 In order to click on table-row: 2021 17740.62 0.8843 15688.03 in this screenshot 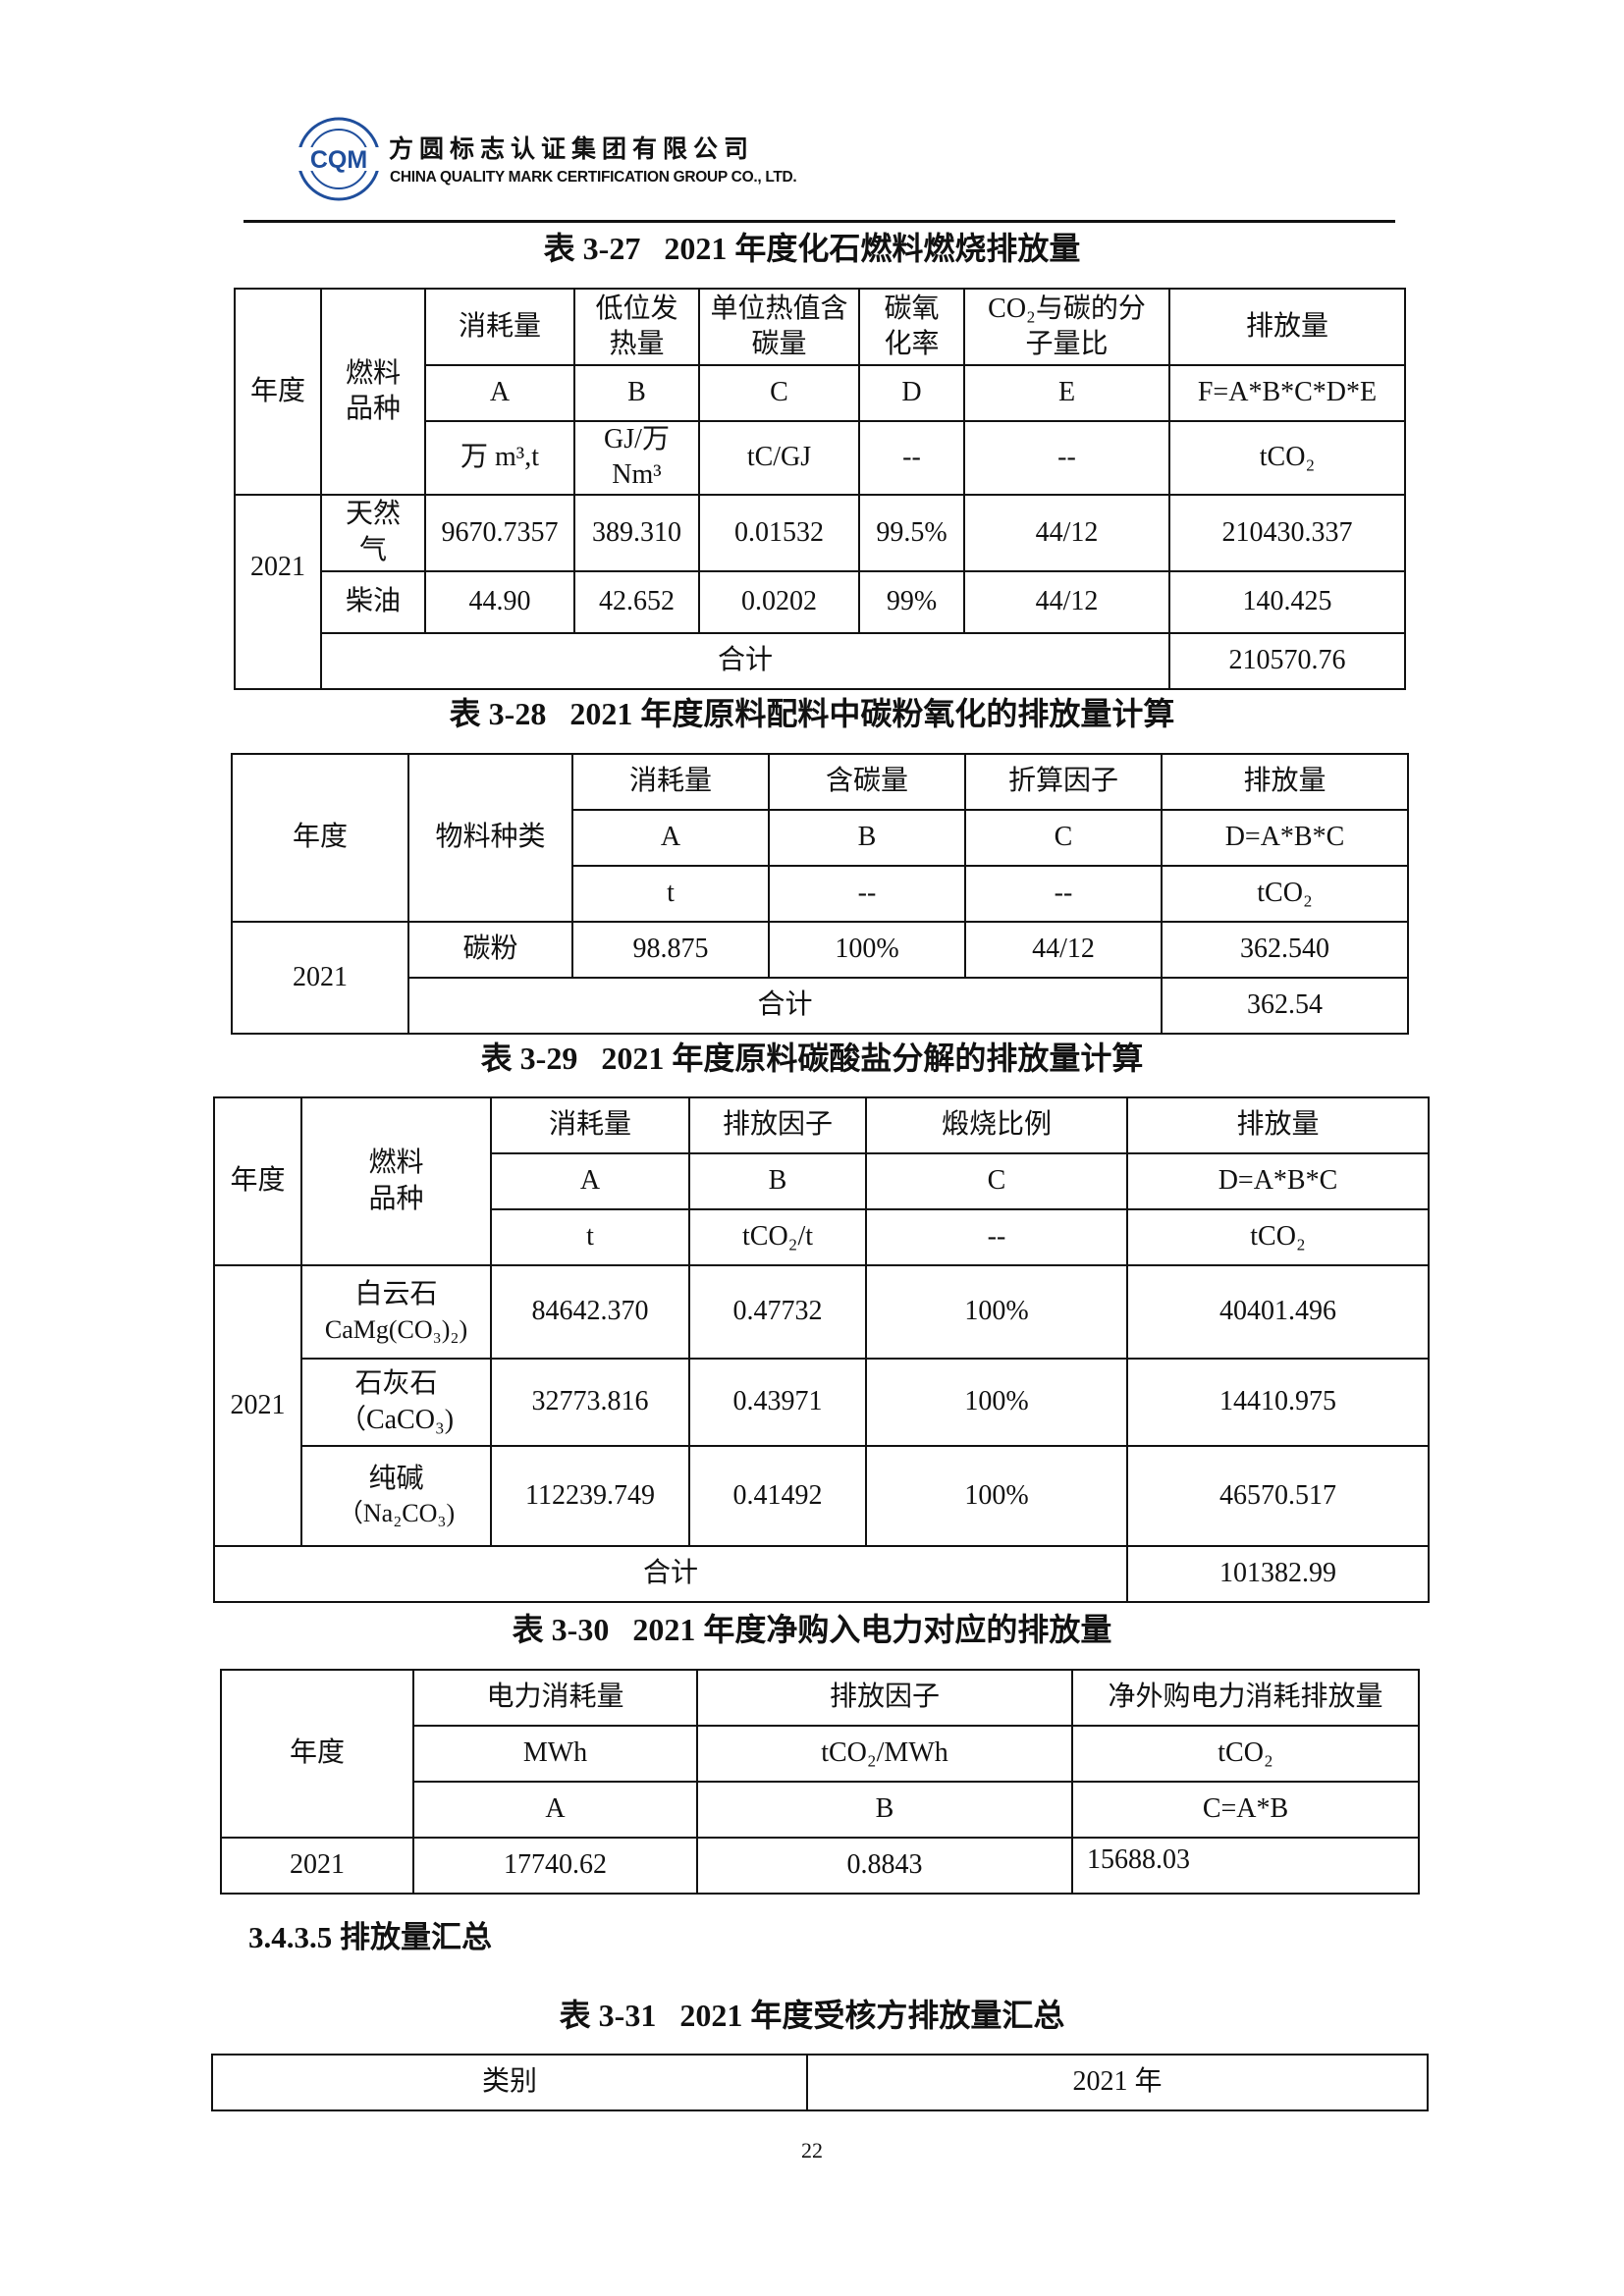, I will do `click(820, 1866)`.